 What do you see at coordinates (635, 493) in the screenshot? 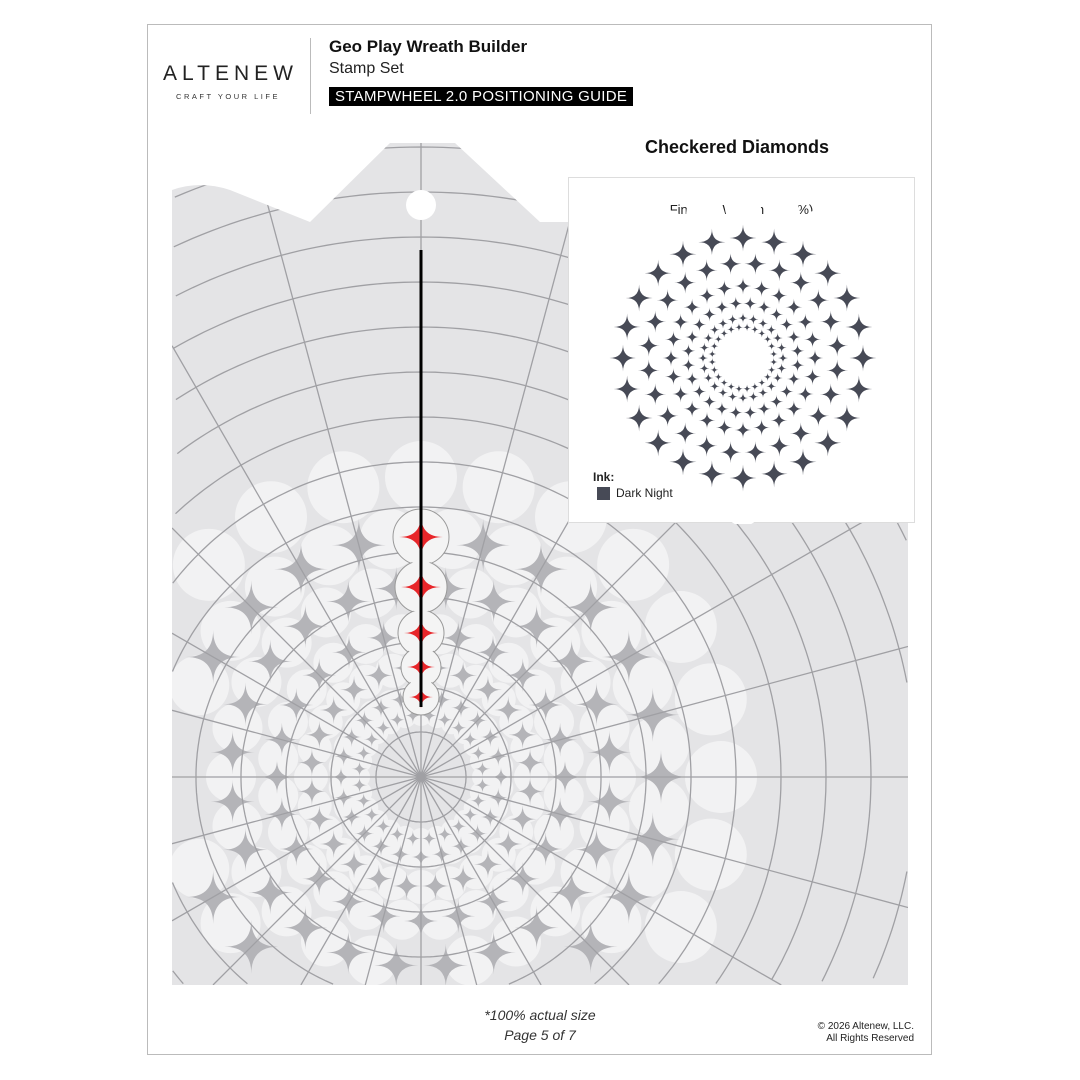
I see `ink-item: Dark Night` at bounding box center [635, 493].